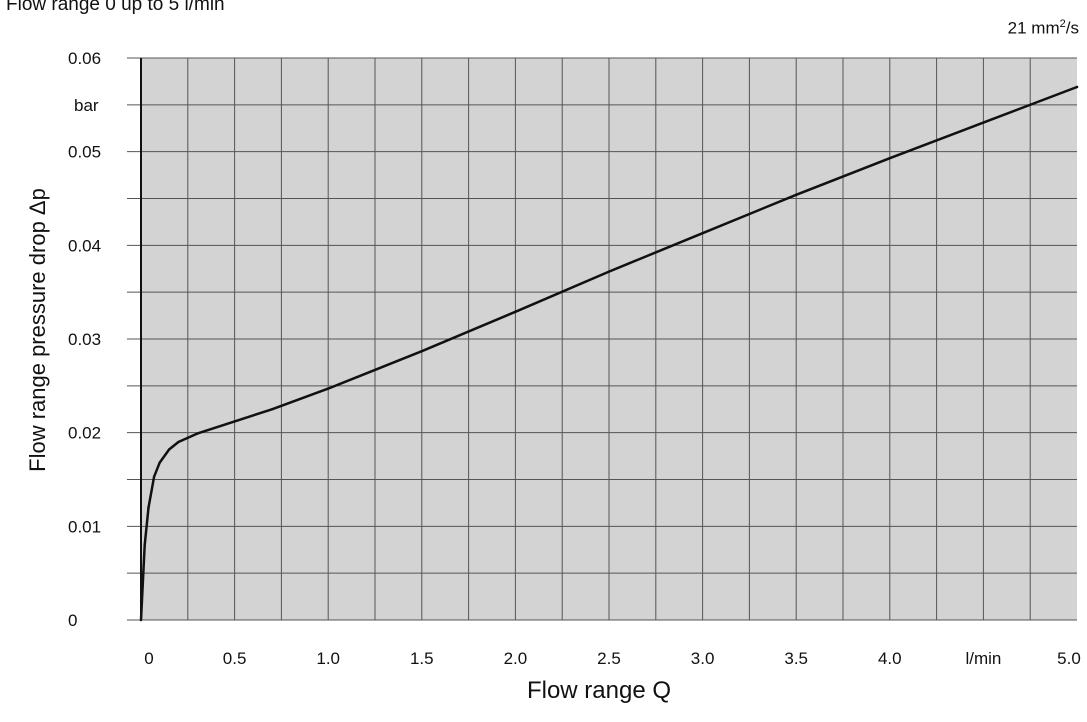  I want to click on x-tick-label: 2.5, so click(609, 658).